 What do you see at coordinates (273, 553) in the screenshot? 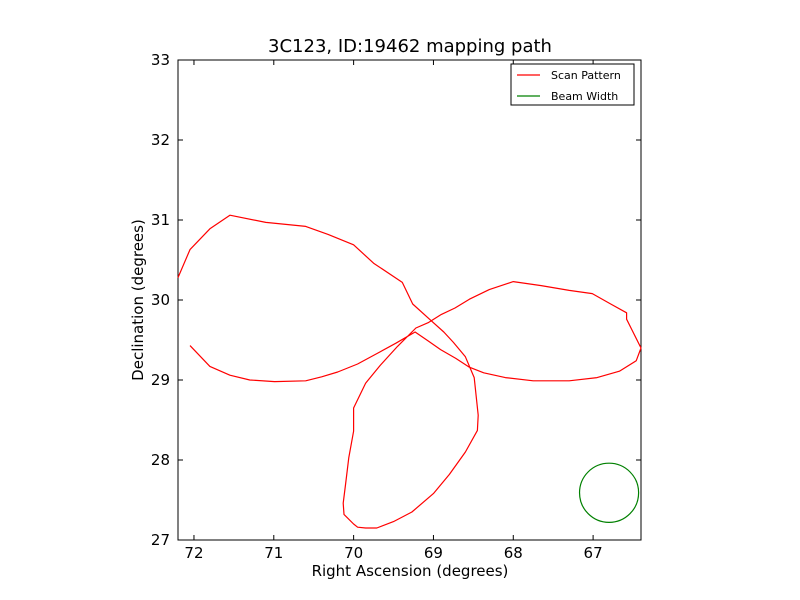
I see `x-tick-label: 71` at bounding box center [273, 553].